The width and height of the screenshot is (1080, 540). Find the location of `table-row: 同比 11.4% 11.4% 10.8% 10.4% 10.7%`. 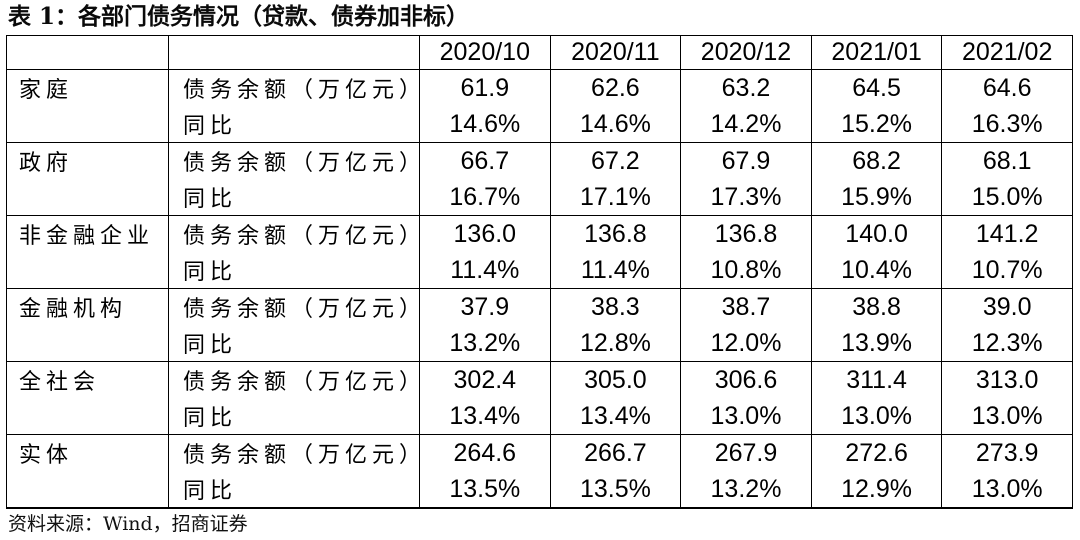

table-row: 同比 11.4% 11.4% 10.8% 10.4% 10.7% is located at coordinates (540, 270).